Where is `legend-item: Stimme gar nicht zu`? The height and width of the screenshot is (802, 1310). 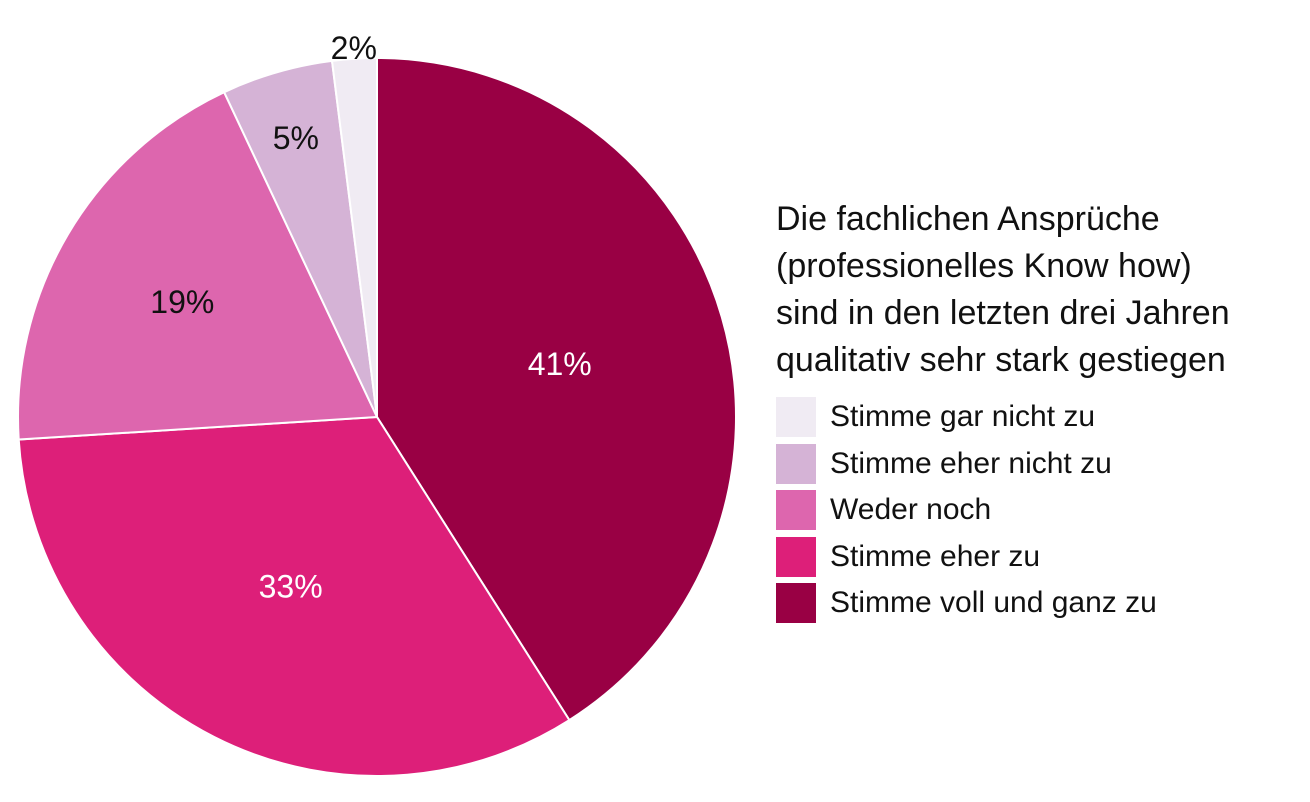 legend-item: Stimme gar nicht zu is located at coordinates (1041, 417).